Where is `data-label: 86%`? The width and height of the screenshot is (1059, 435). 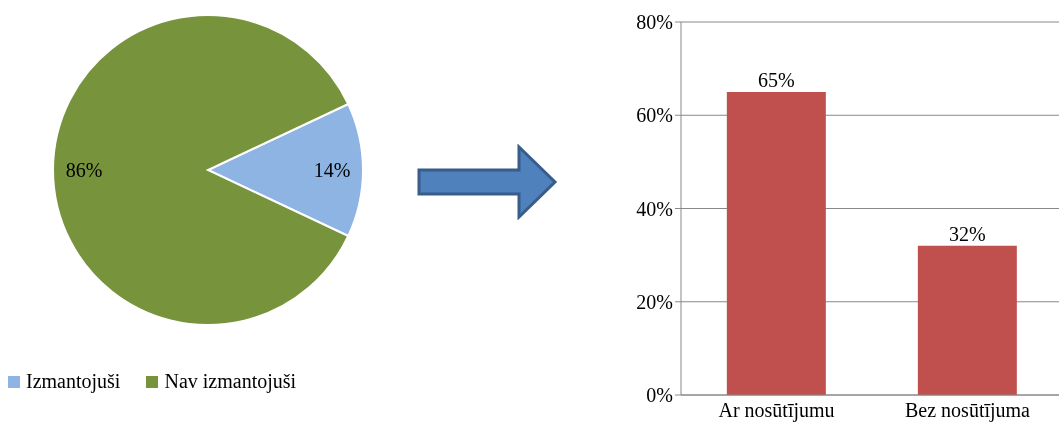
data-label: 86% is located at coordinates (84, 170).